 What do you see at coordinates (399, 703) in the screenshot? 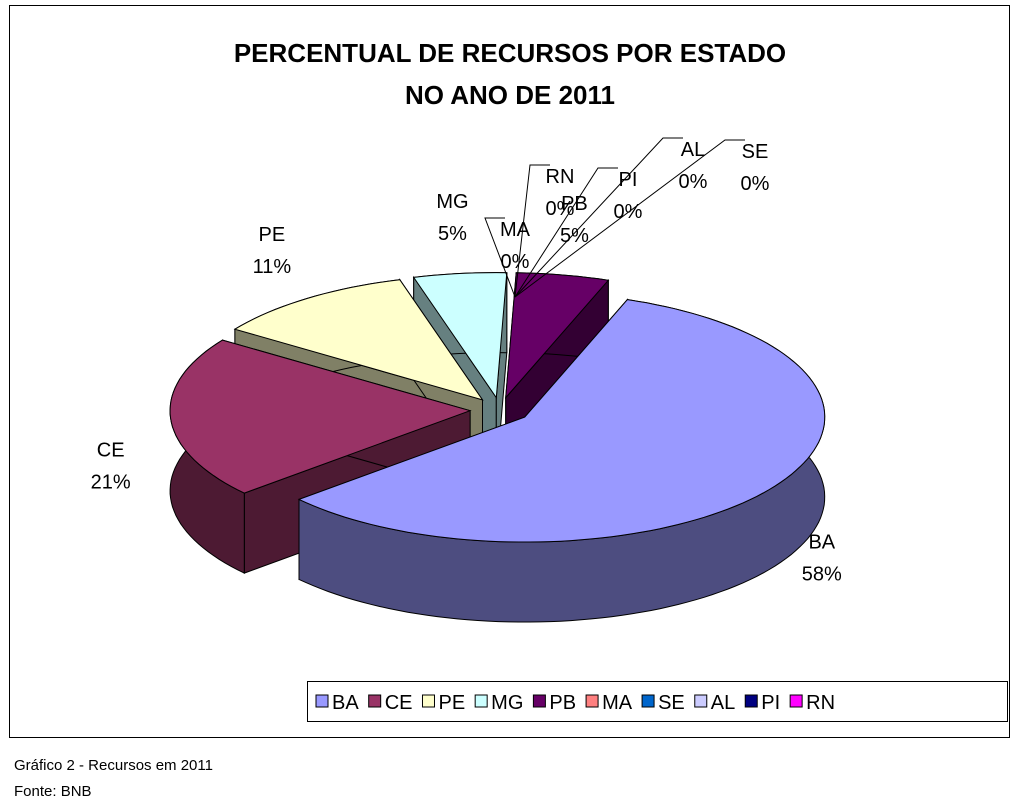
I see `legend-label: CE` at bounding box center [399, 703].